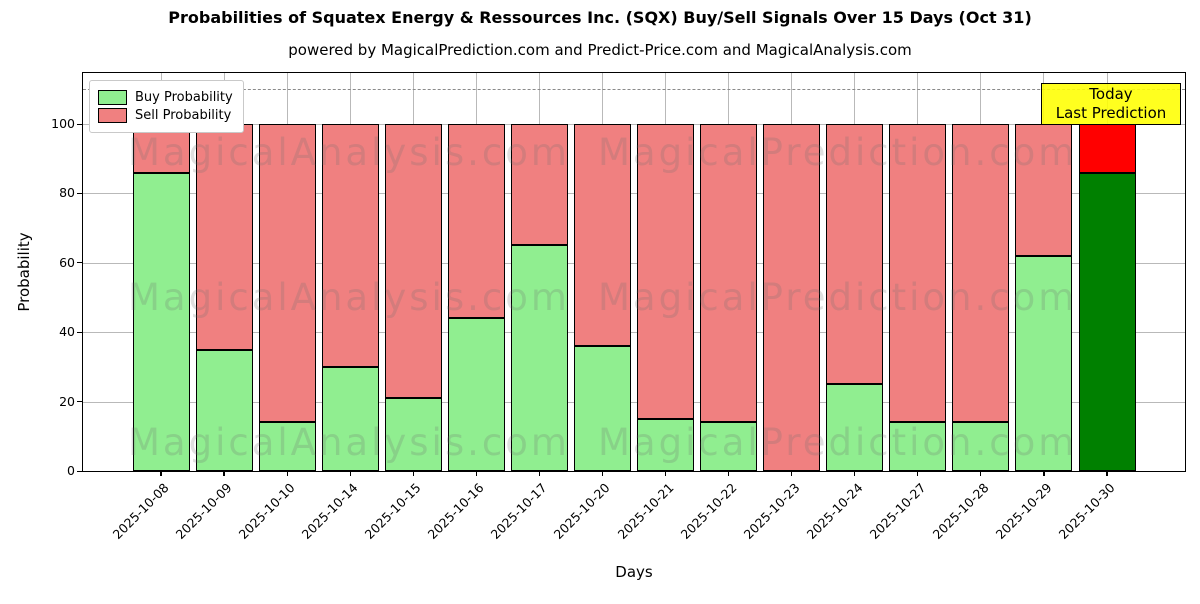 This screenshot has width=1200, height=604. I want to click on x-tick-label: 2025-10-14, so click(329, 511).